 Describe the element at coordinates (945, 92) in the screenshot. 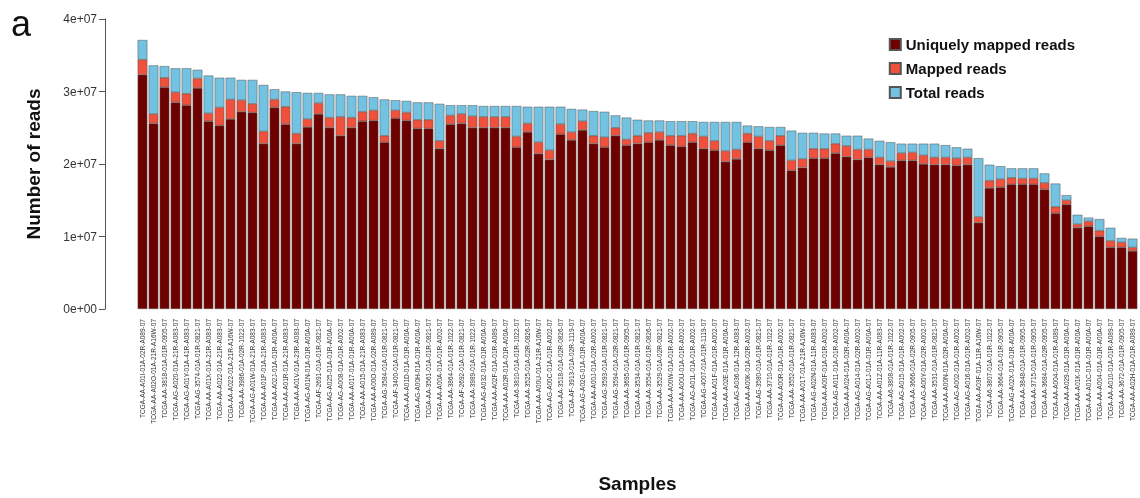

I see `legend-label: Total reads` at that location.